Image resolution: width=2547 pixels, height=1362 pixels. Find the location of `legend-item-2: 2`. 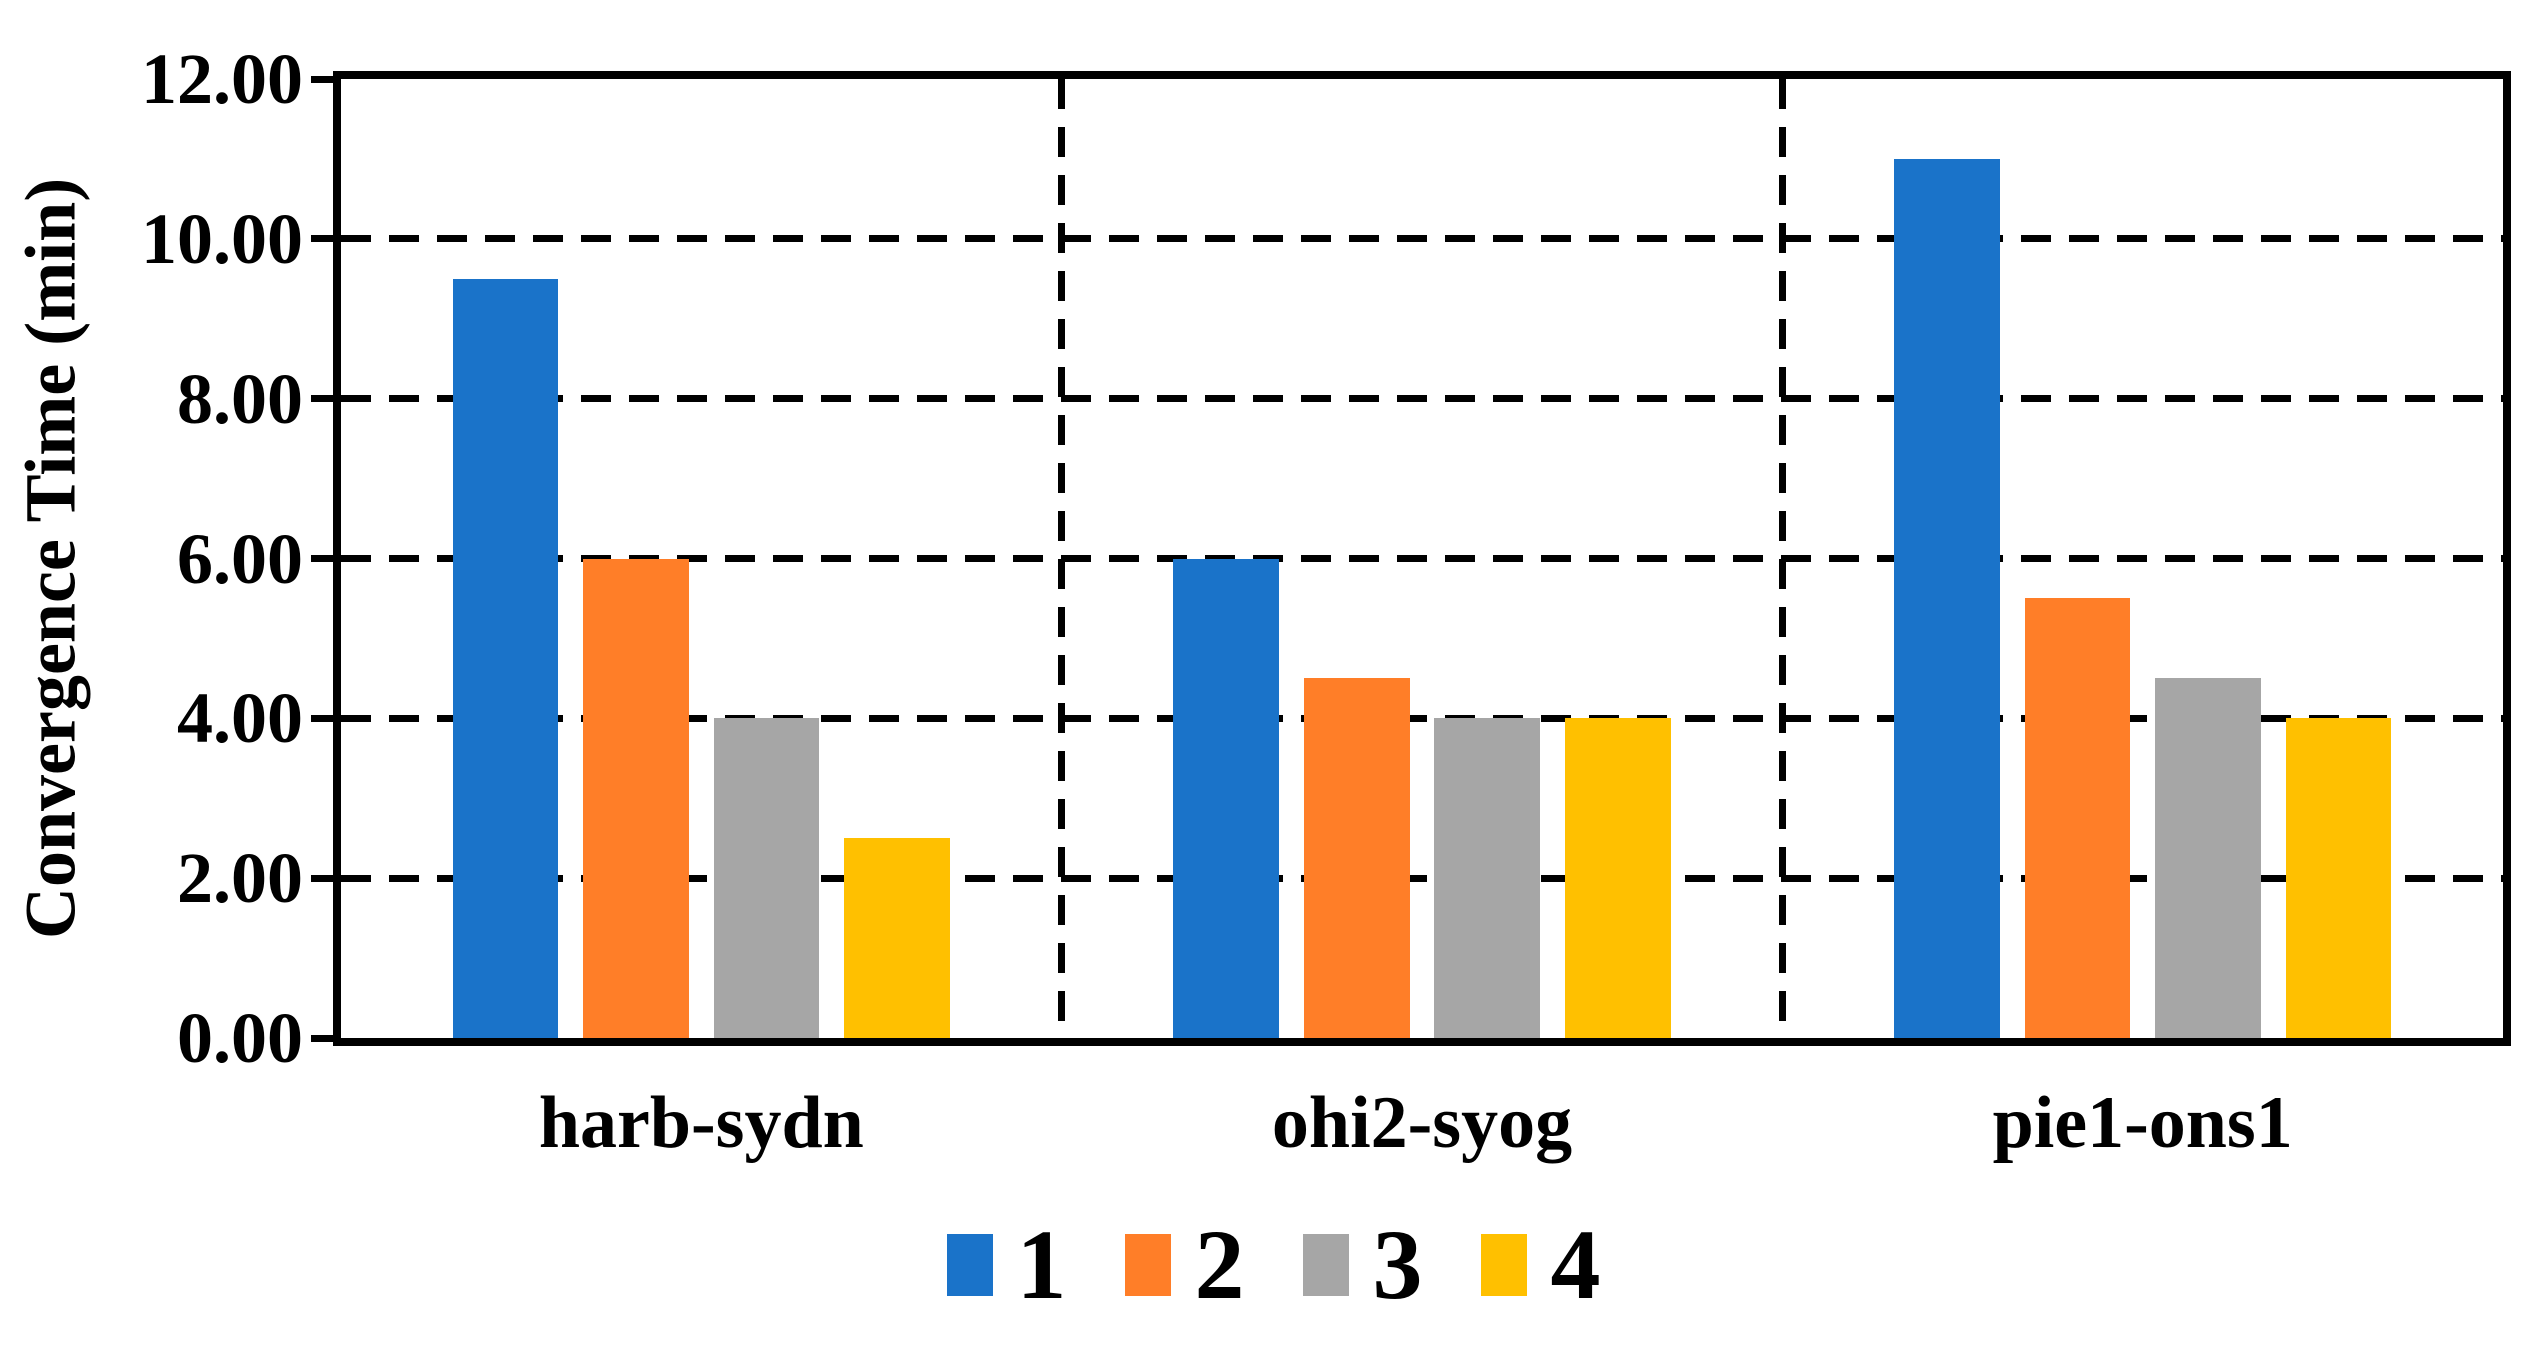

legend-item-2: 2 is located at coordinates (1184, 1264).